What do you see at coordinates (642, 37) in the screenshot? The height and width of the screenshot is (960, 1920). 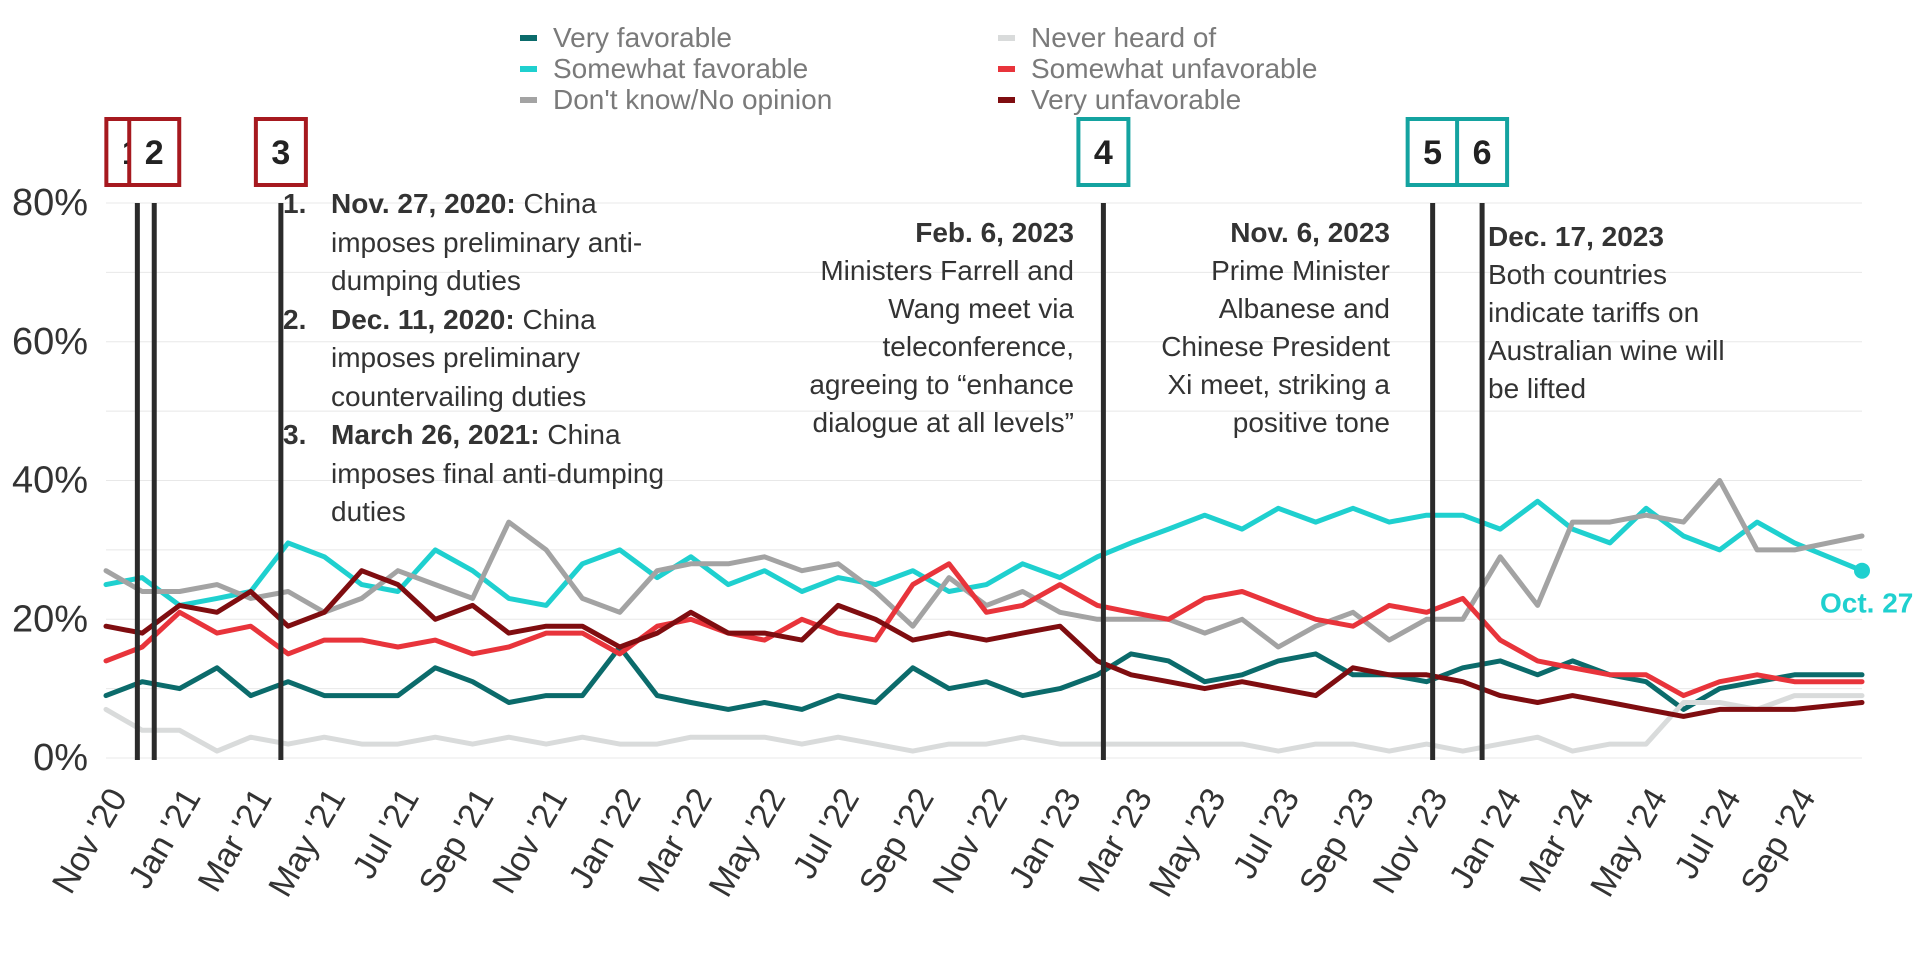 I see `legend-label: Very favorable` at bounding box center [642, 37].